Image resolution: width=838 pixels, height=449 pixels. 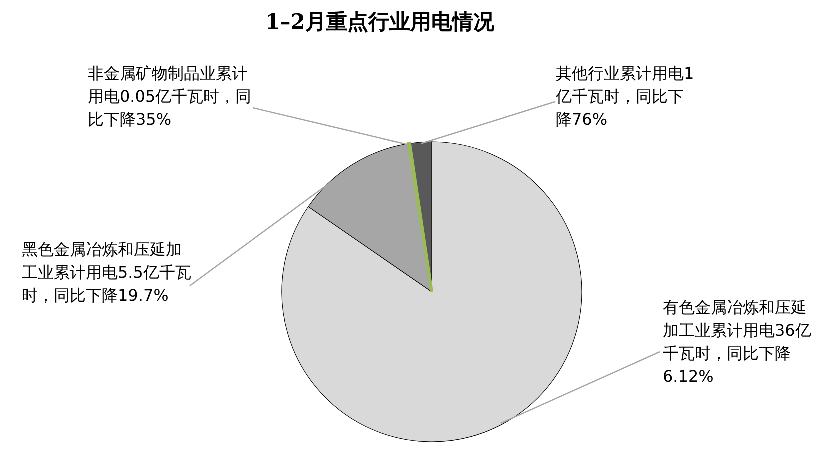 What do you see at coordinates (170, 97) in the screenshot?
I see `slice-label: 非金属矿物制品业累计用电0.05亿千瓦时，同比下降35%` at bounding box center [170, 97].